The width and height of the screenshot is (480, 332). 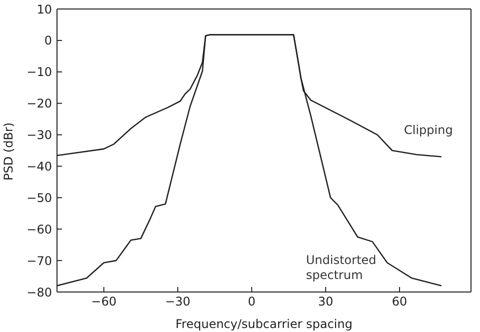 What do you see at coordinates (341, 267) in the screenshot?
I see `annotation: Undistorted spectrum` at bounding box center [341, 267].